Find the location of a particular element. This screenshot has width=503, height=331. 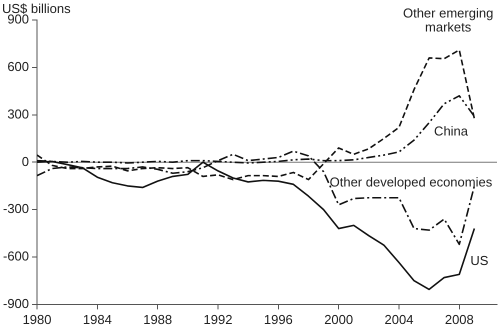

series-label: US is located at coordinates (479, 260).